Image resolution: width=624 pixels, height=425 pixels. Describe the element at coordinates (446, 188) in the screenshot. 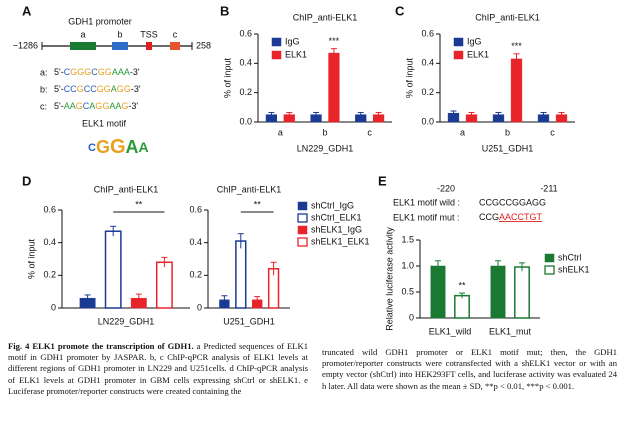

I see `position-label: -220` at that location.